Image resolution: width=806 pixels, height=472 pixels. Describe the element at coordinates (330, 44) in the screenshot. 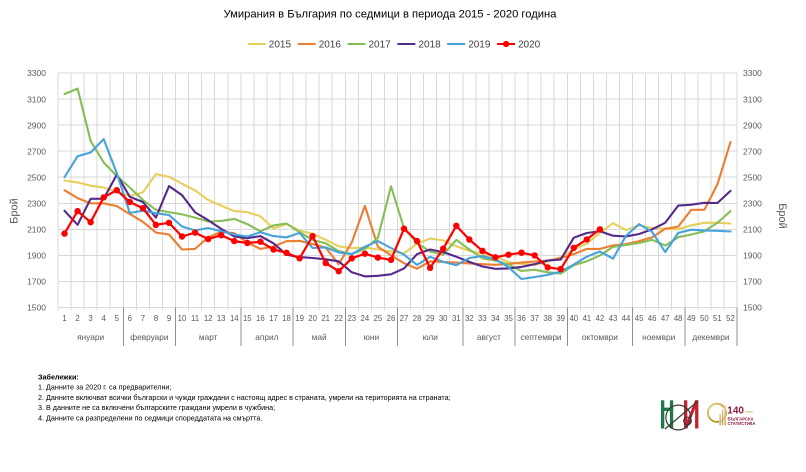

I see `svg-text: 2016` at that location.